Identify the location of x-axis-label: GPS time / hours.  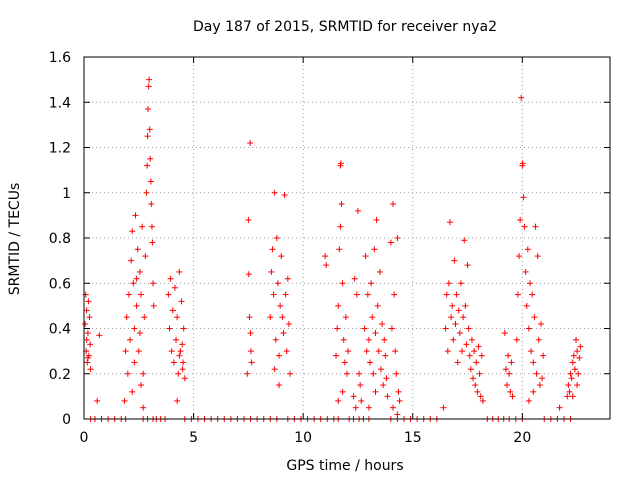
(344, 466).